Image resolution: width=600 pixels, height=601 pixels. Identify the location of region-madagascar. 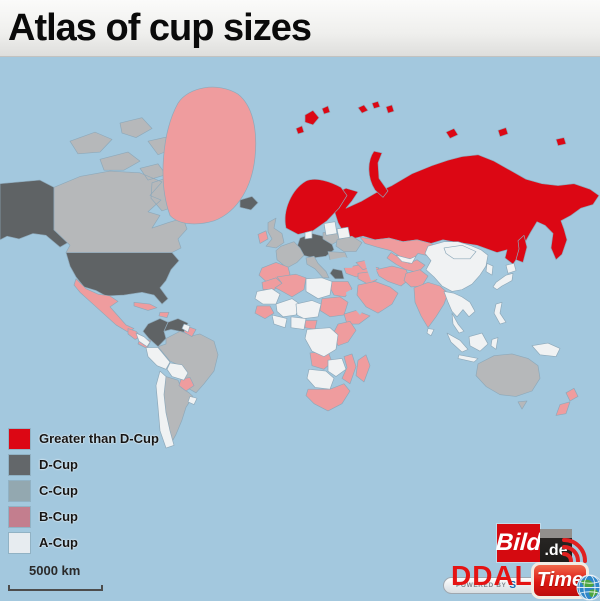
(363, 368).